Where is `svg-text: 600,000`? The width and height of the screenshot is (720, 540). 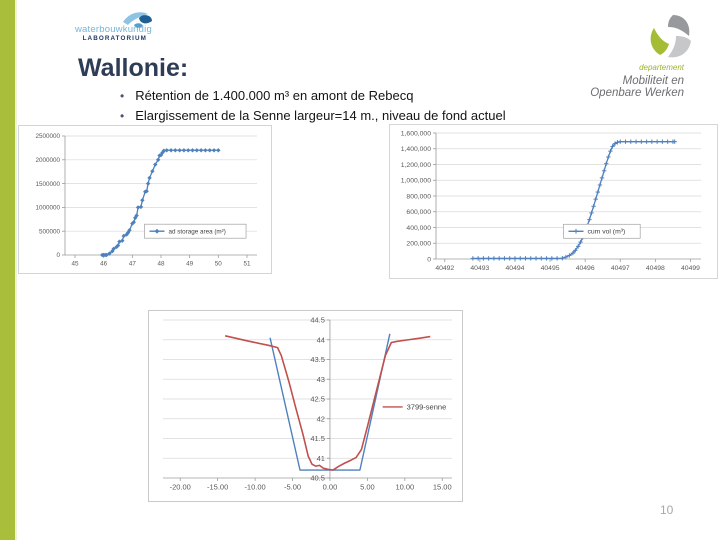
svg-text: 600,000 is located at coordinates (418, 212).